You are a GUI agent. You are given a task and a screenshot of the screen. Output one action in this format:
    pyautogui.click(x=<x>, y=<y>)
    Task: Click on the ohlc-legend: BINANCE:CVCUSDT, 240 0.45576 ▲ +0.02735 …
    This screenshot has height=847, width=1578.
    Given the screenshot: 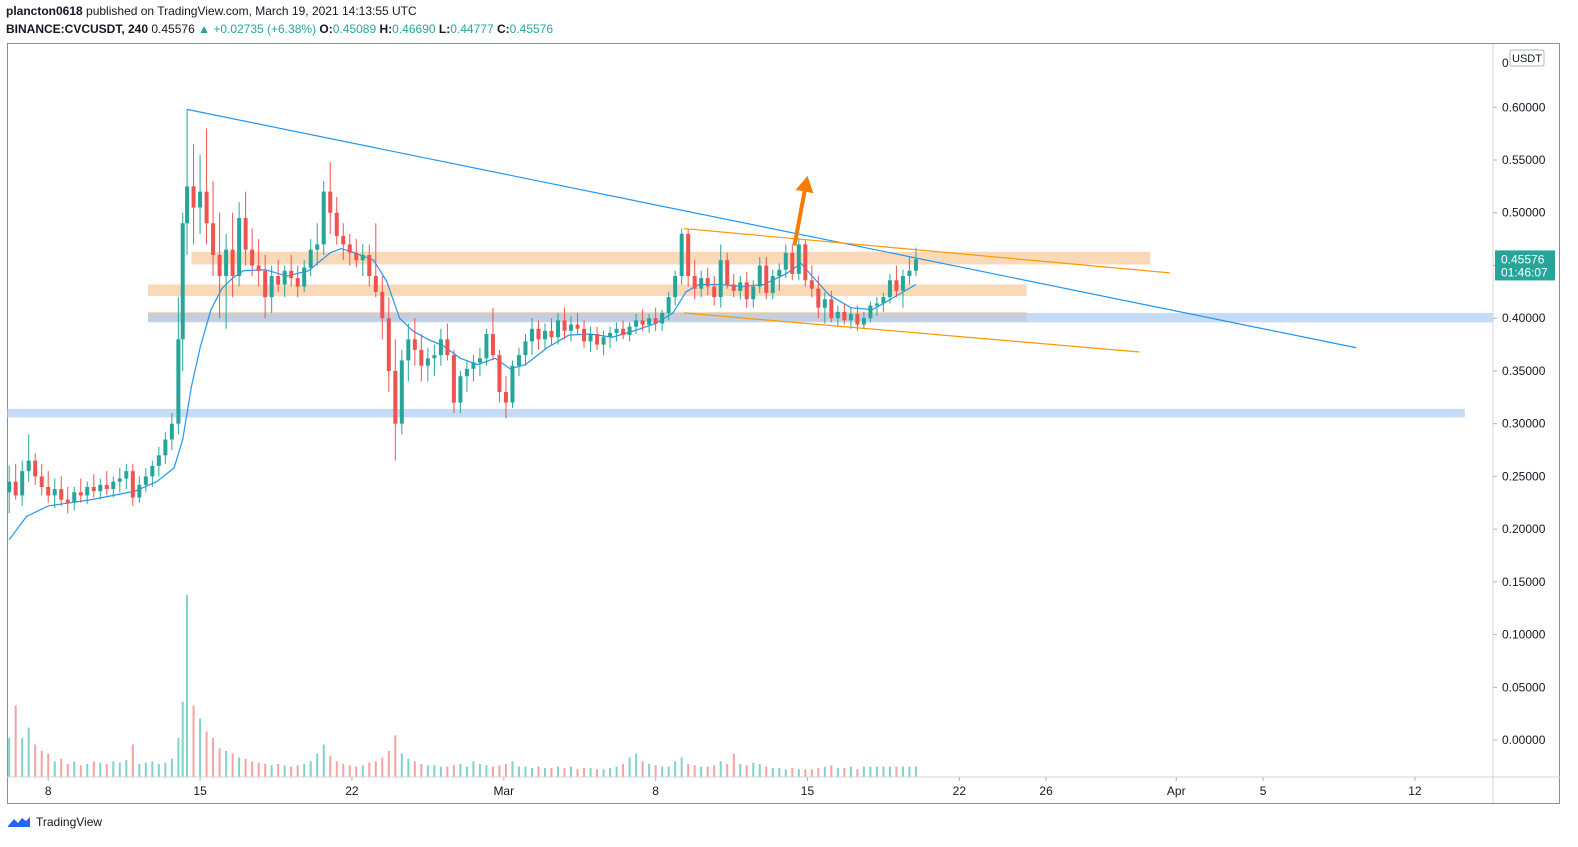 What is the action you would take?
    pyautogui.click(x=279, y=29)
    